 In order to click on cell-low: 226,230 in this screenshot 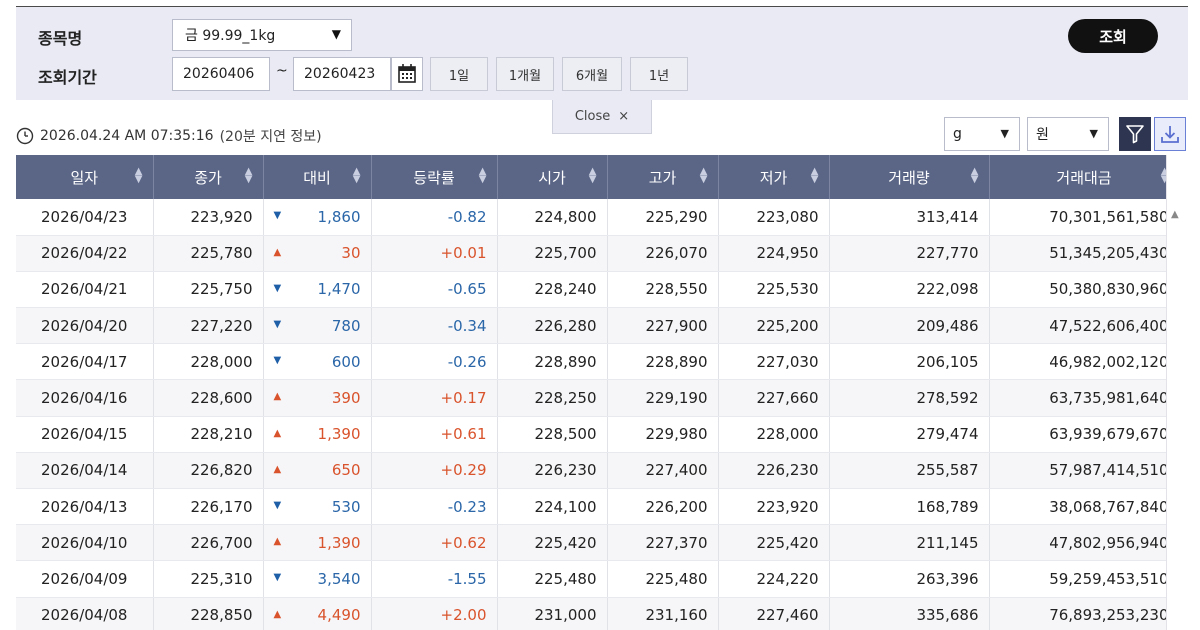, I will do `click(774, 471)`.